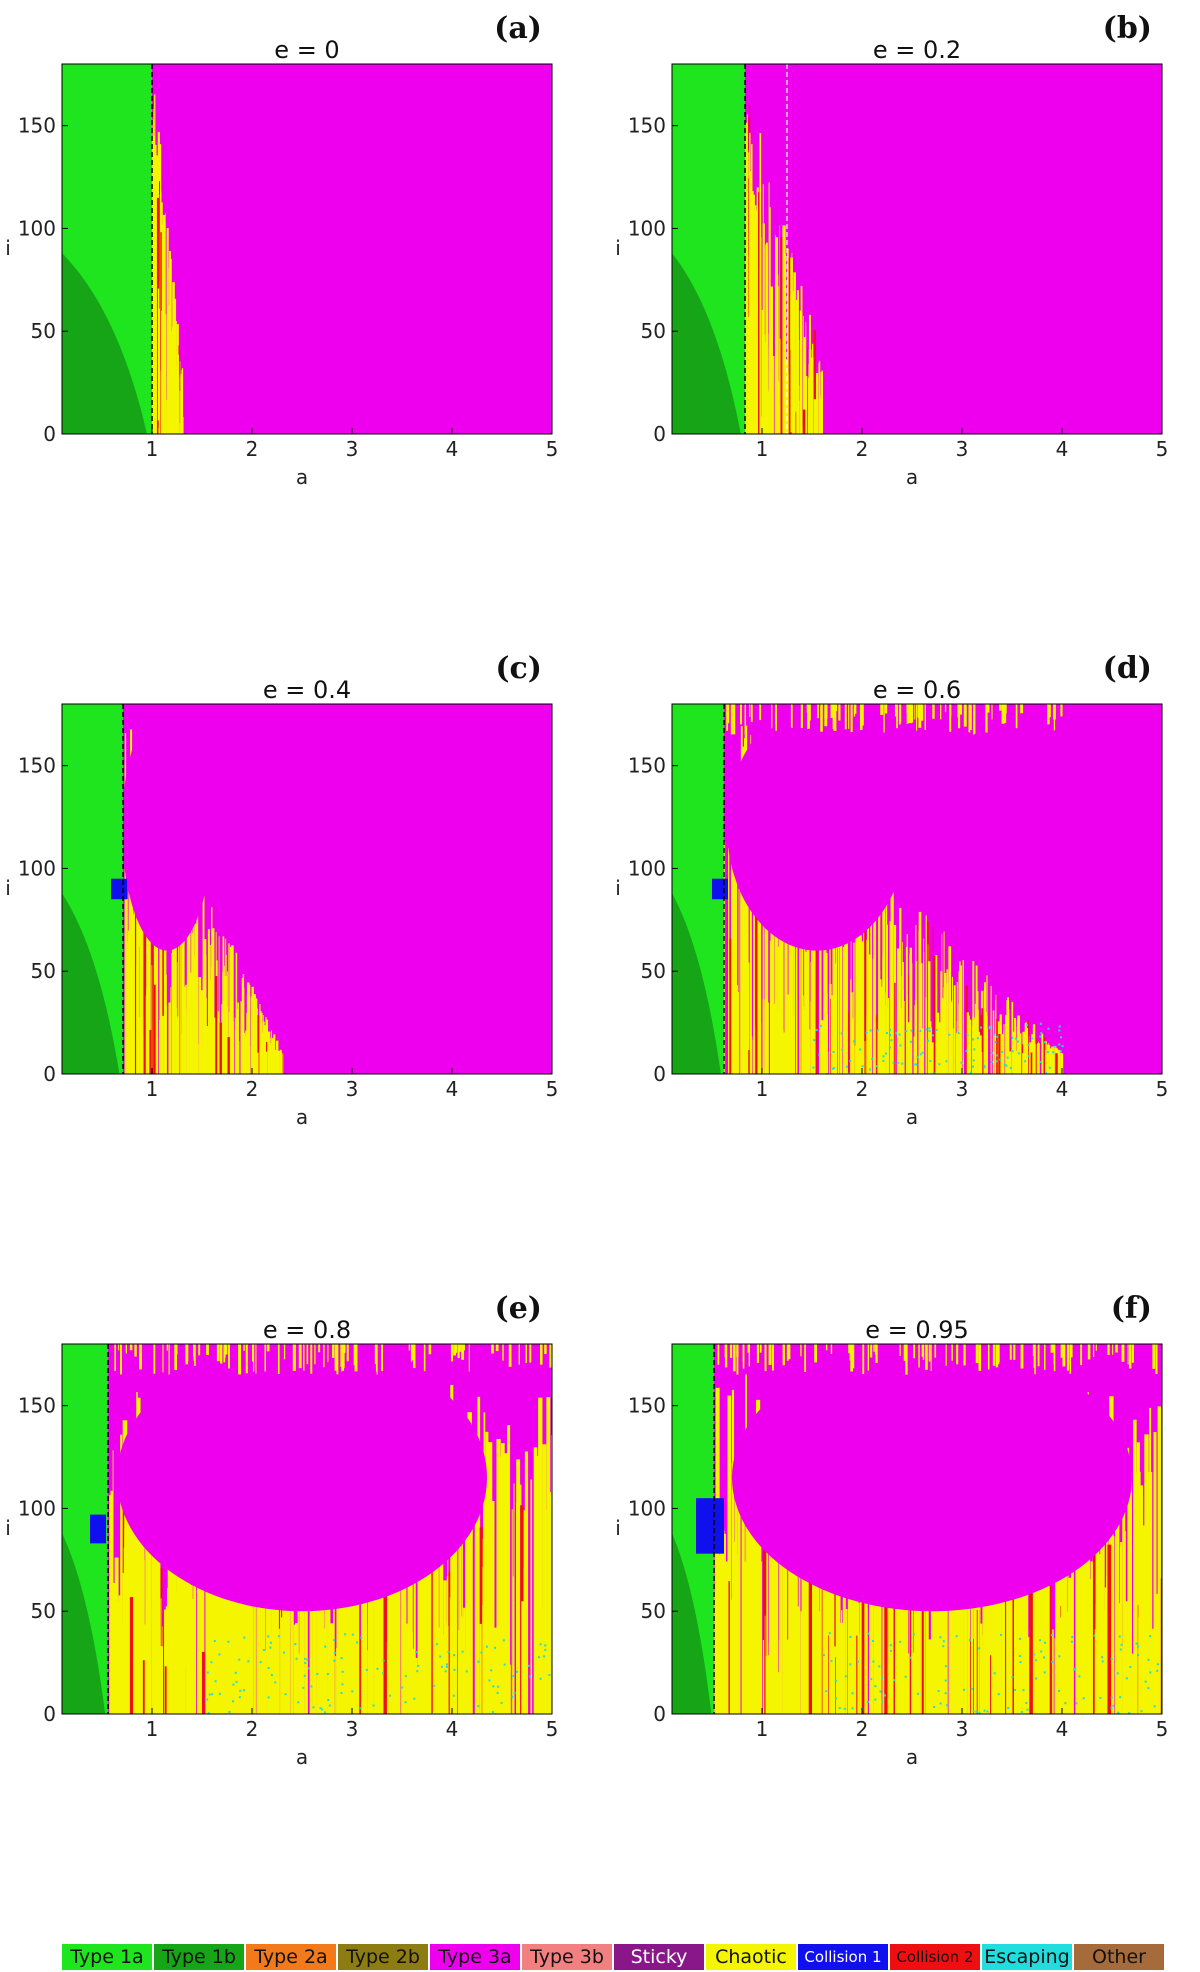 Image resolution: width=1200 pixels, height=1972 pixels. Describe the element at coordinates (200, 1957) in the screenshot. I see `legend-type-1b: Type 1b` at that location.